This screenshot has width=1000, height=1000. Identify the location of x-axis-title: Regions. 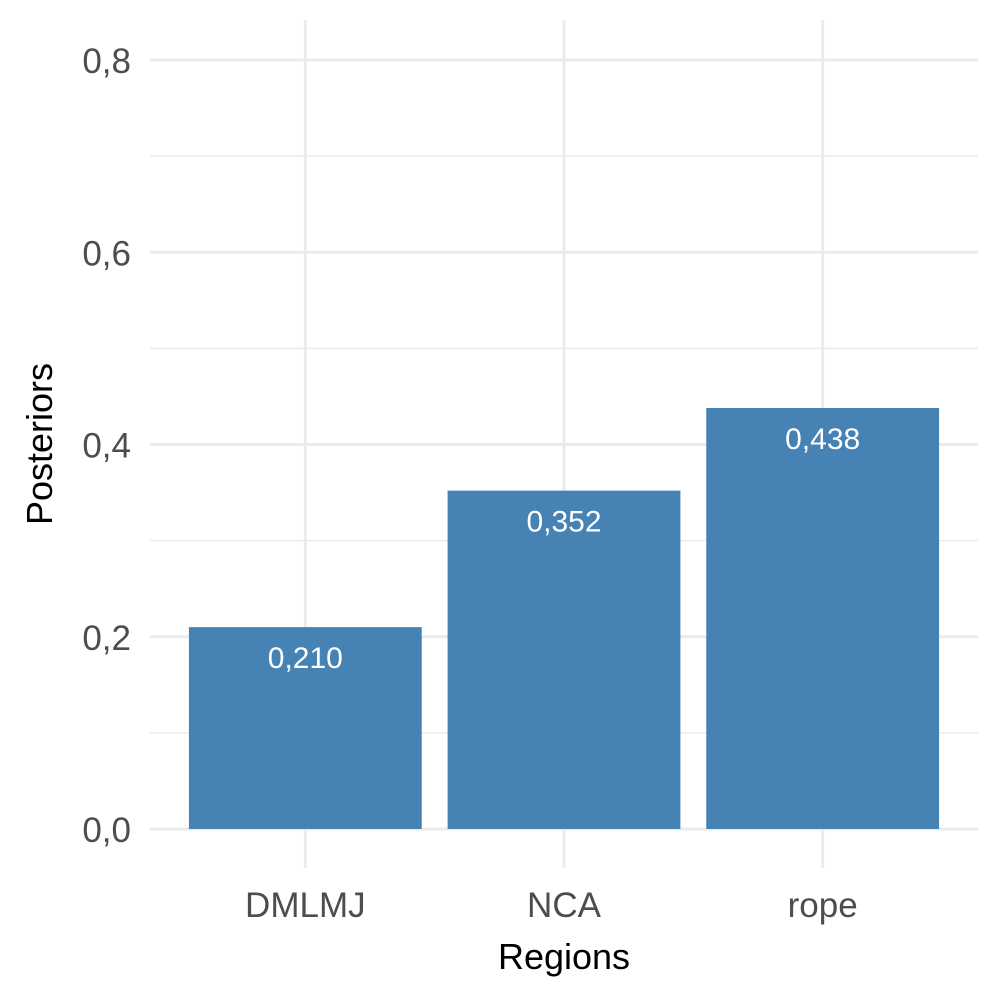
(564, 956).